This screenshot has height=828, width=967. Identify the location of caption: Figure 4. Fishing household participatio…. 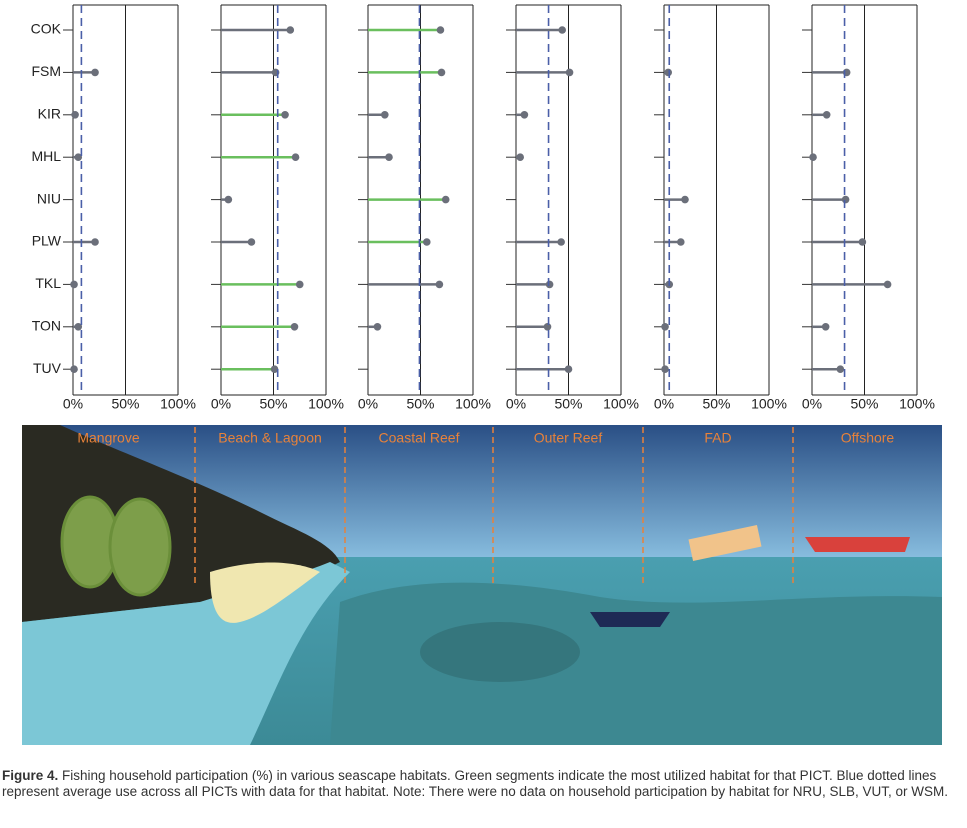
(481, 784).